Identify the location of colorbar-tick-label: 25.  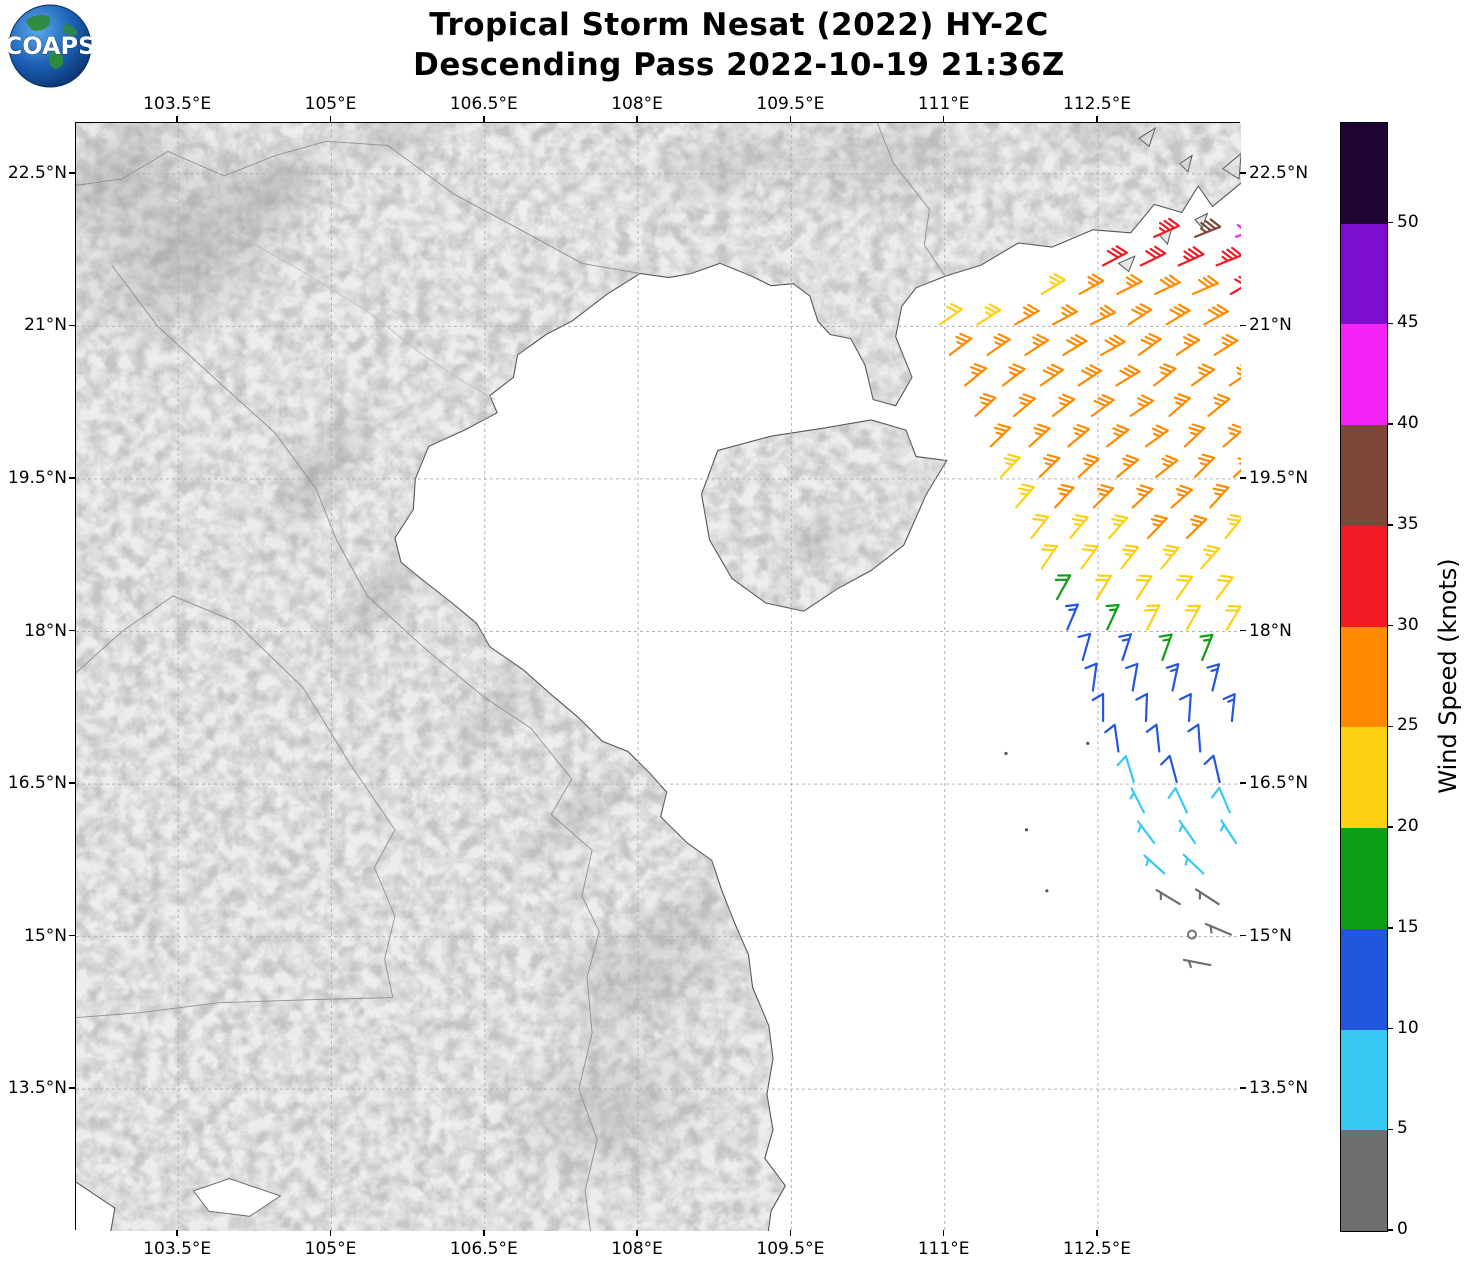
(1408, 725).